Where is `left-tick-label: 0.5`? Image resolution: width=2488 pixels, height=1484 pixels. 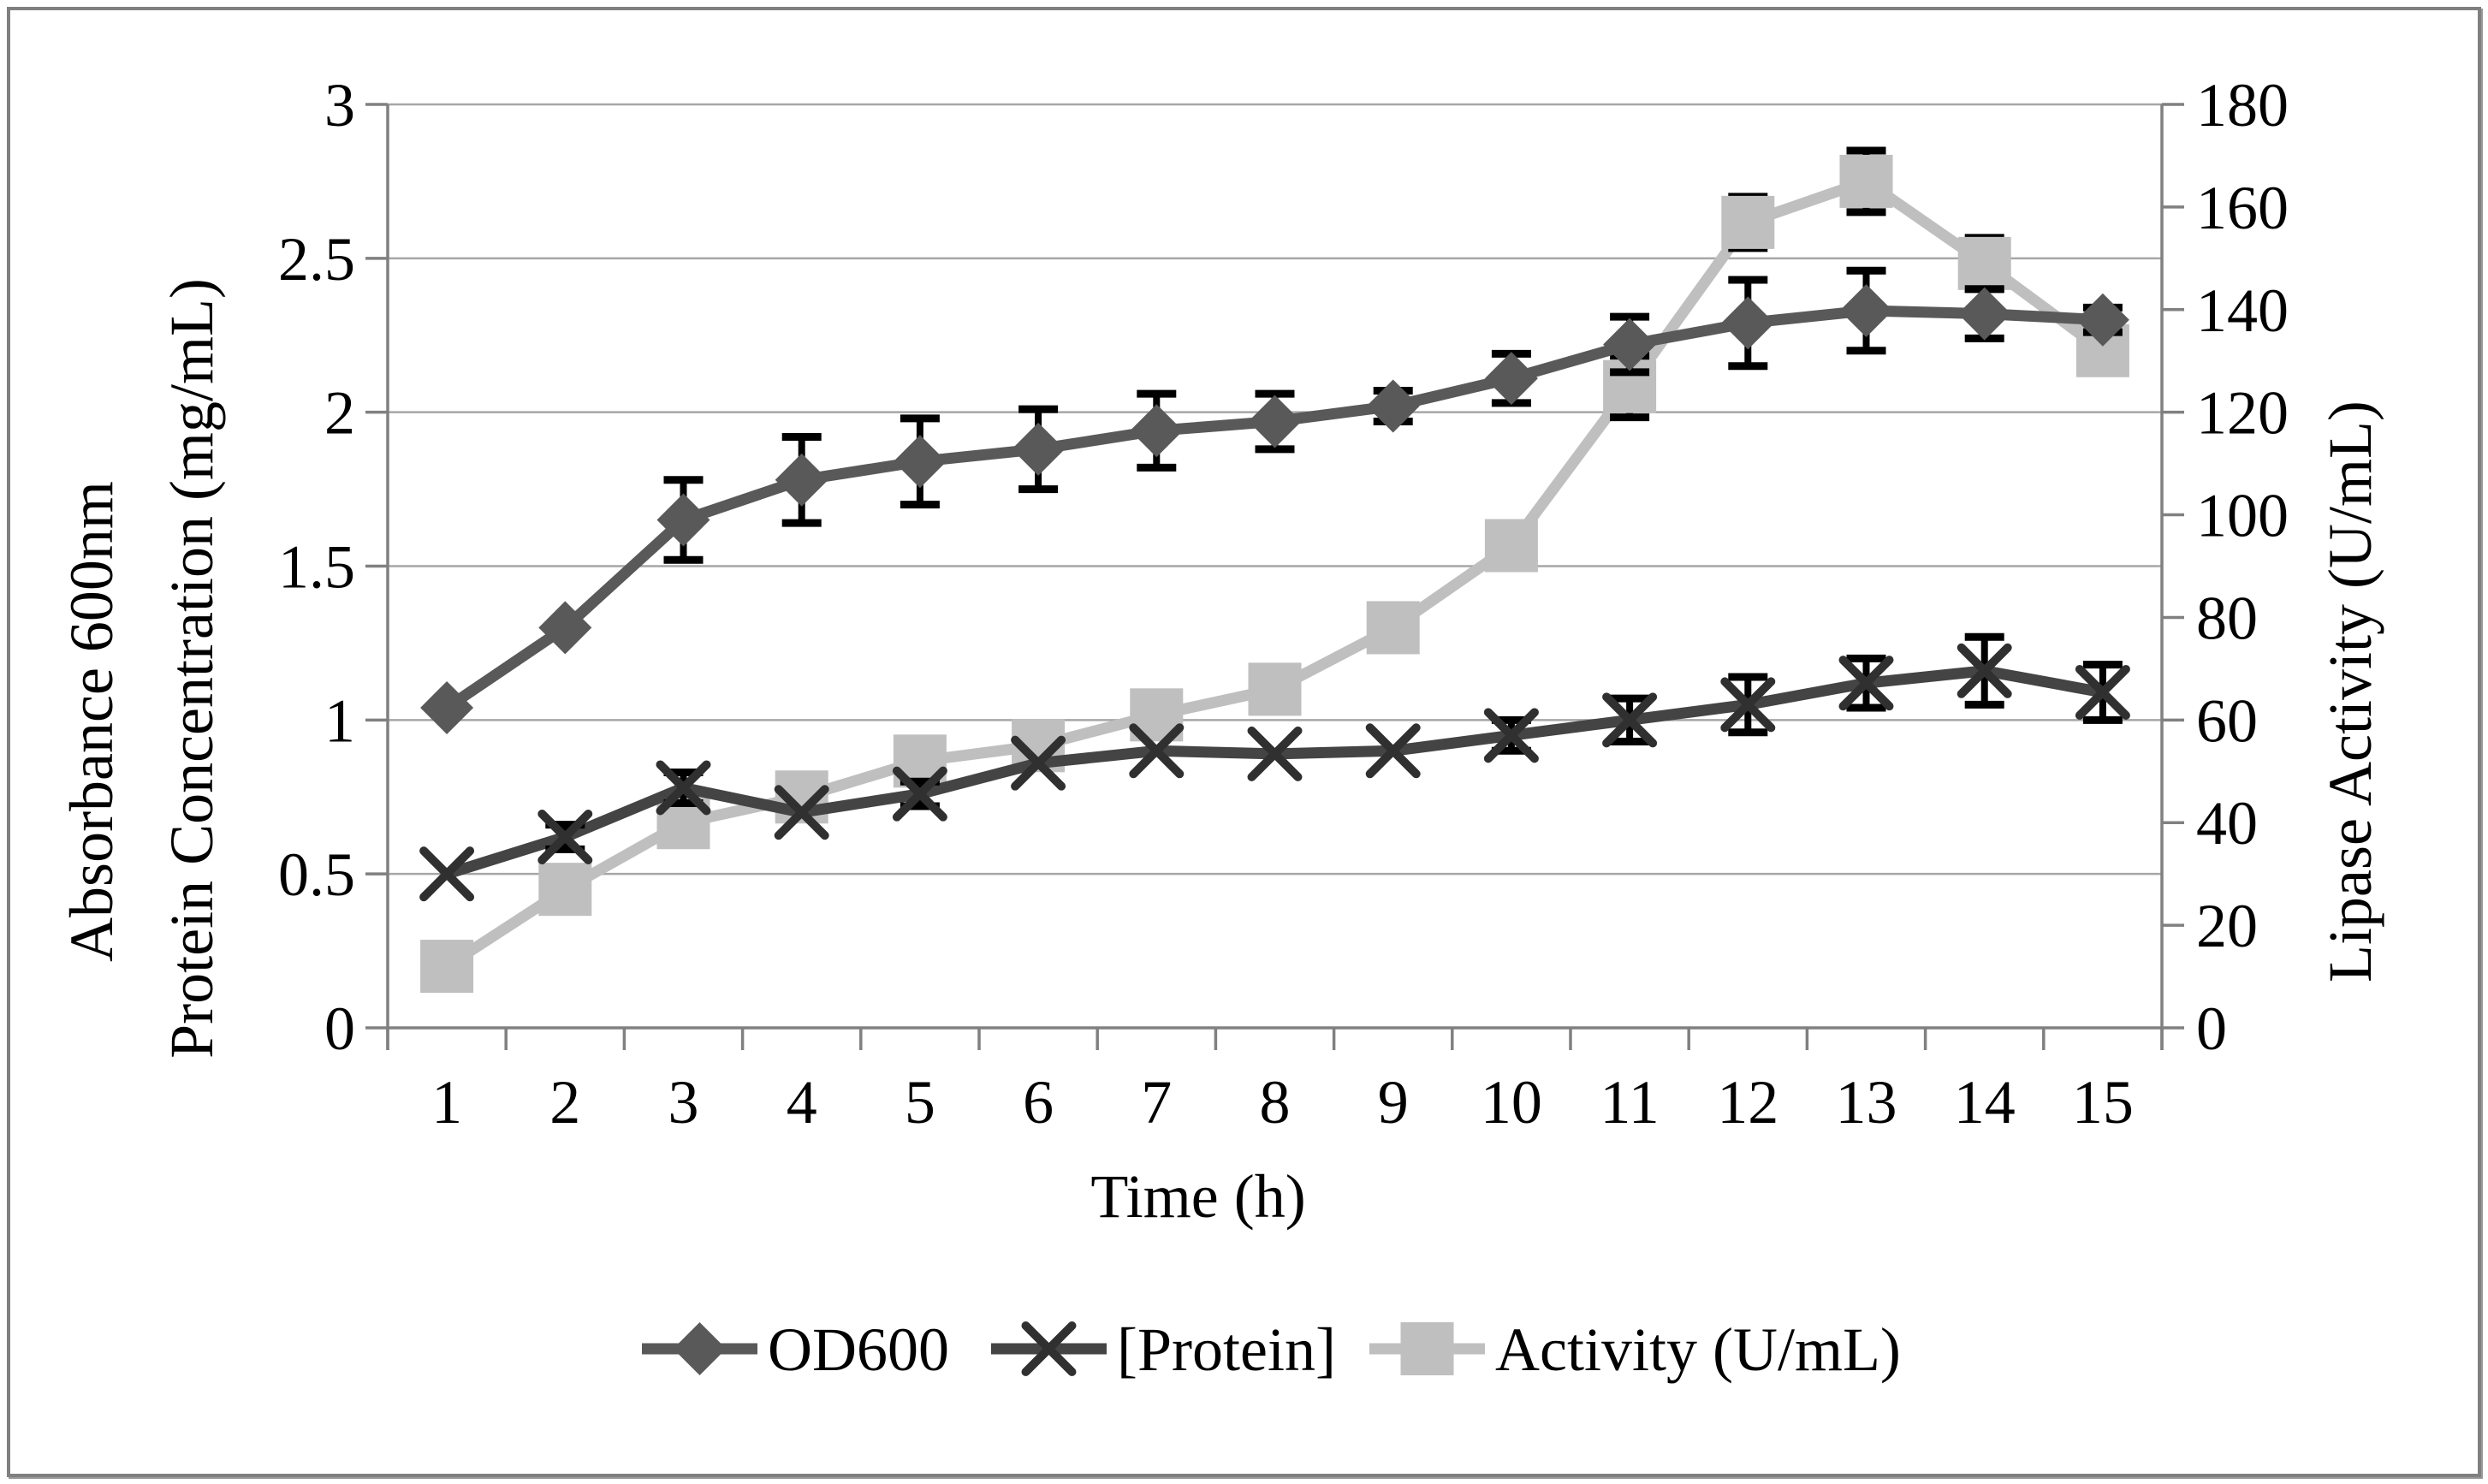 left-tick-label: 0.5 is located at coordinates (316, 875).